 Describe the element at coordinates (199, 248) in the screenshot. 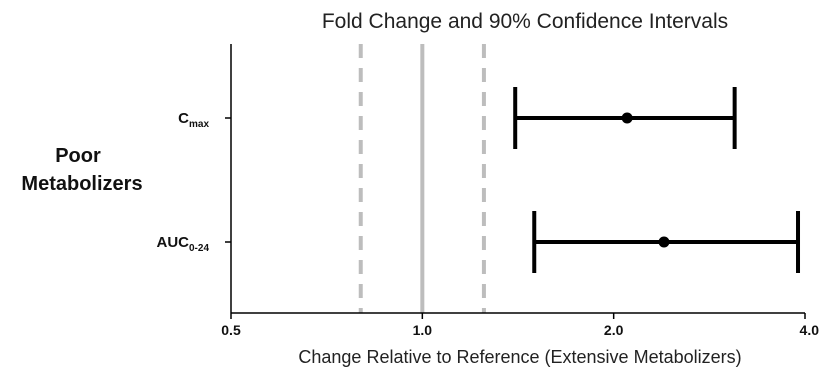

I see `category-label-sub-1: 0-24` at that location.